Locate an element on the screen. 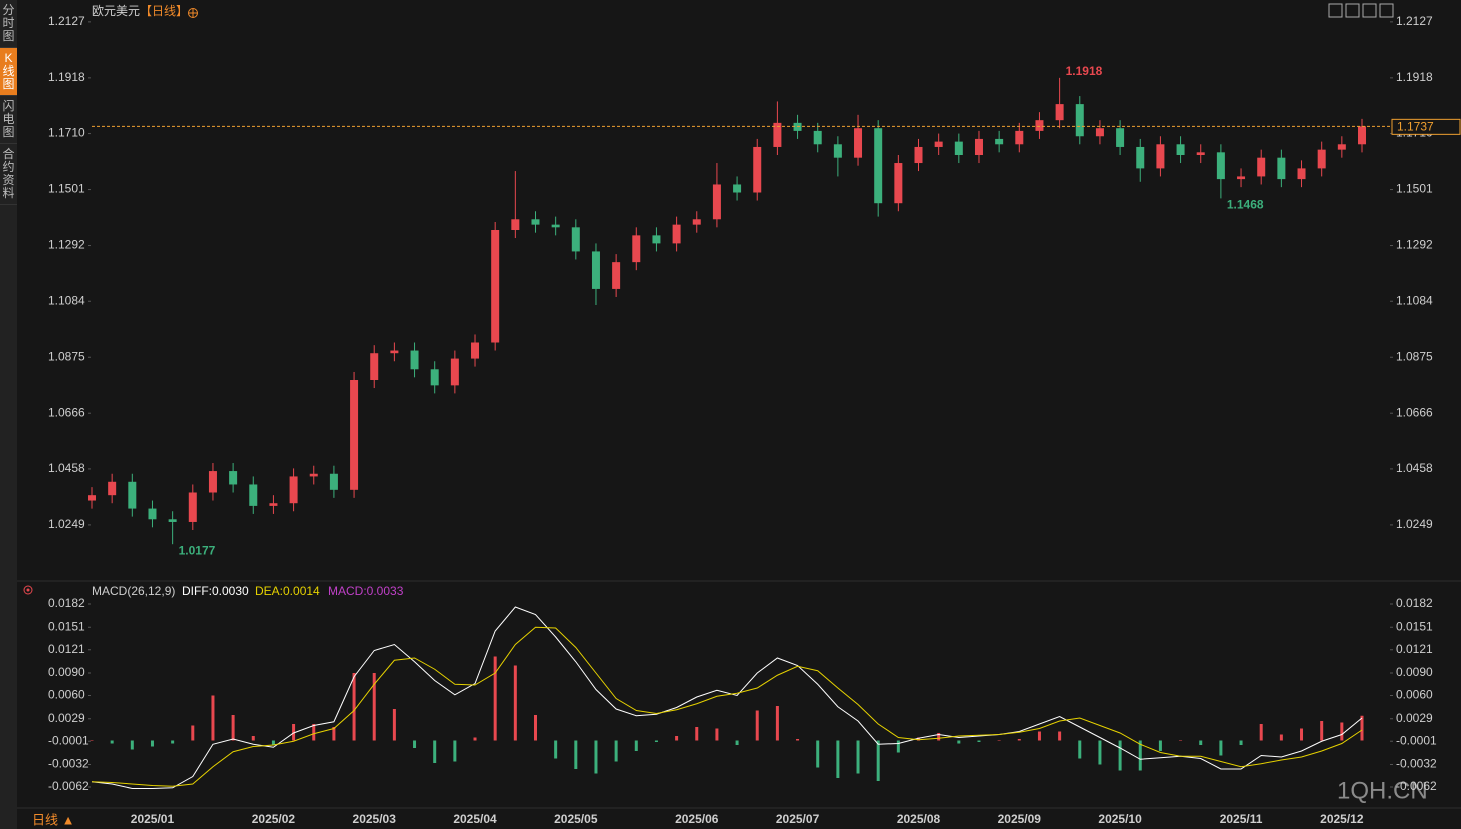 This screenshot has height=829, width=1461. y-tick-label: 1.1084 is located at coordinates (66, 300).